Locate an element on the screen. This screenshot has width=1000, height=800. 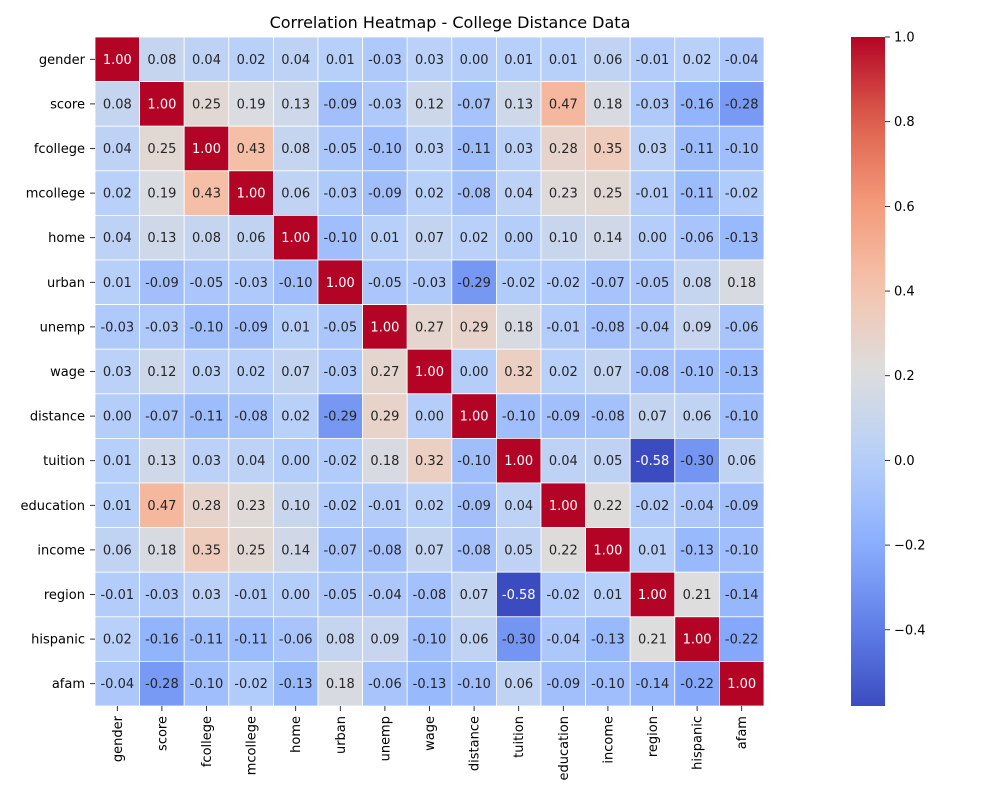
cell-value-label: 0.23 is located at coordinates (251, 506).